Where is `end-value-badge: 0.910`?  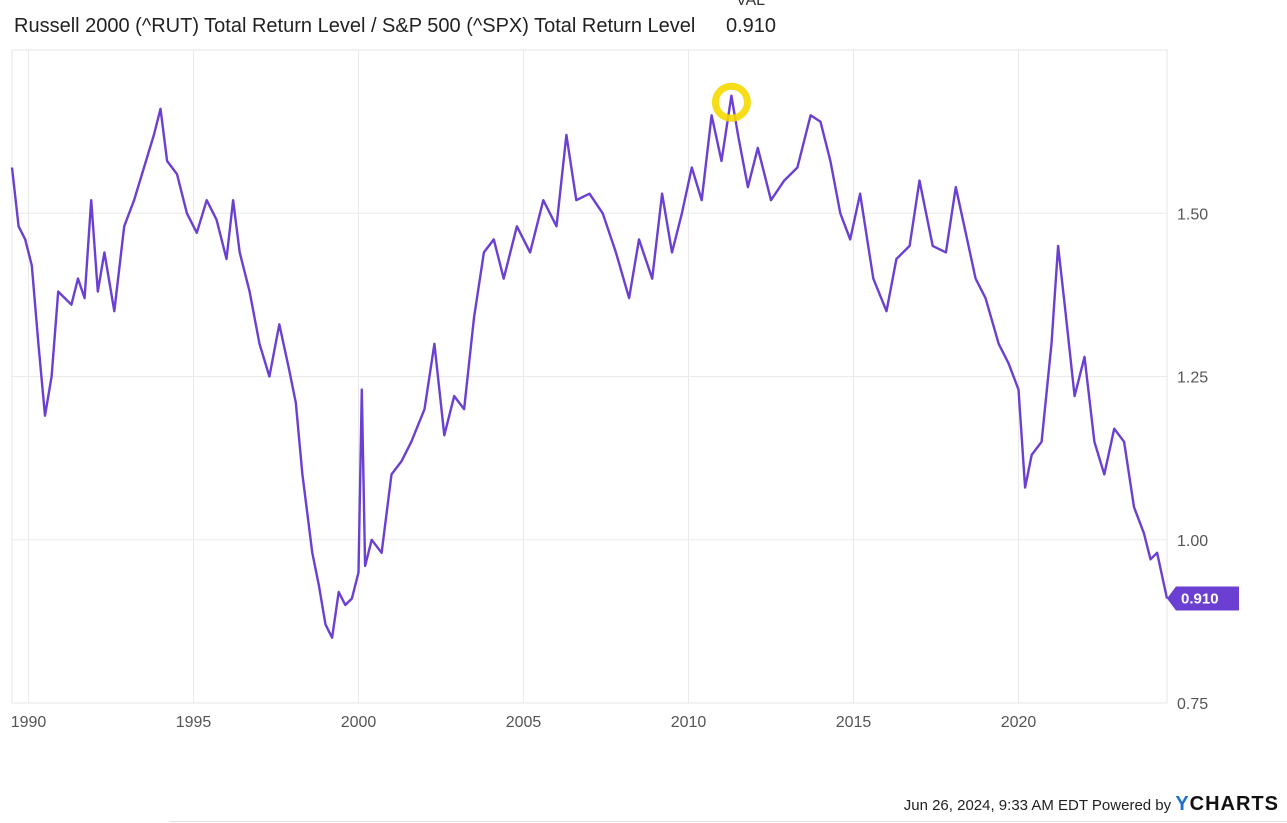
end-value-badge: 0.910 is located at coordinates (1203, 598).